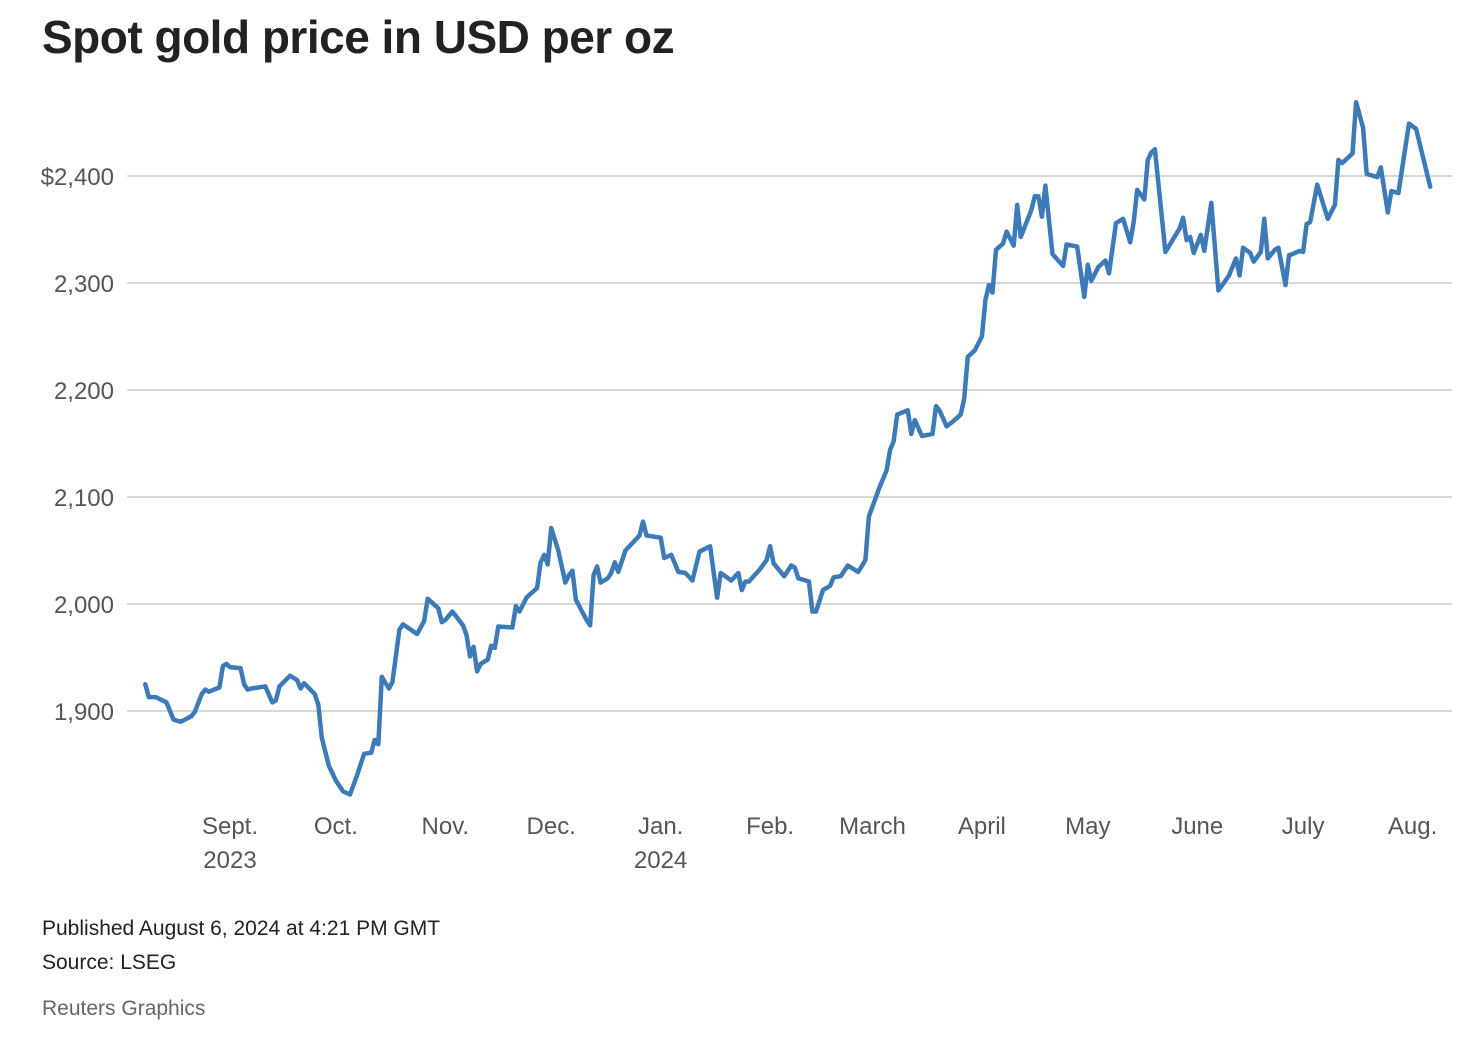 The width and height of the screenshot is (1470, 1048). Describe the element at coordinates (84, 605) in the screenshot. I see `y-tick-label: 2,000` at that location.